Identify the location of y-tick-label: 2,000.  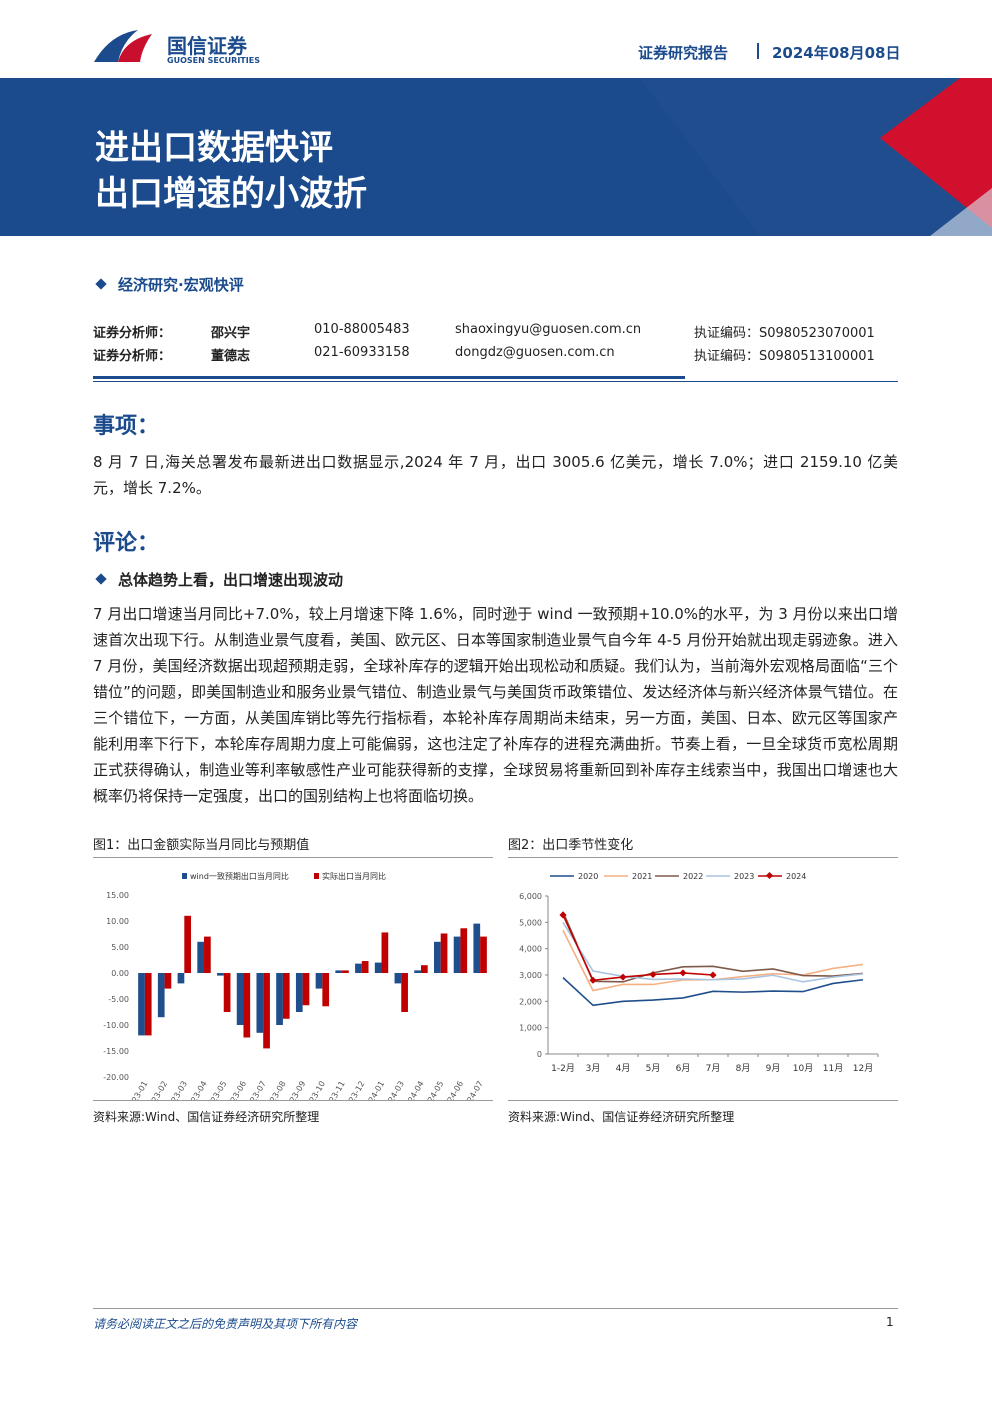
(530, 1001).